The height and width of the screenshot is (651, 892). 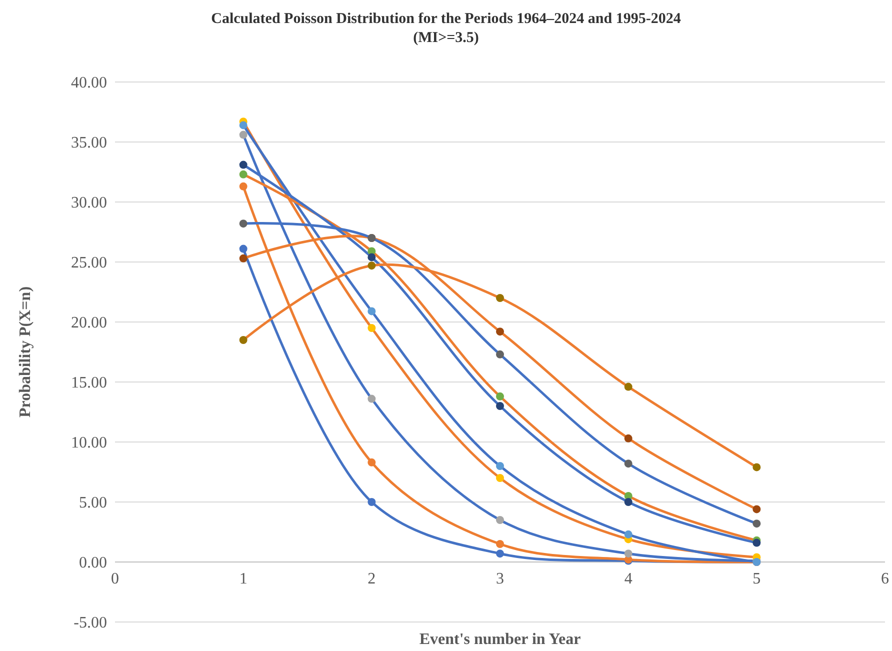 What do you see at coordinates (885, 579) in the screenshot?
I see `x-tick-label: 6` at bounding box center [885, 579].